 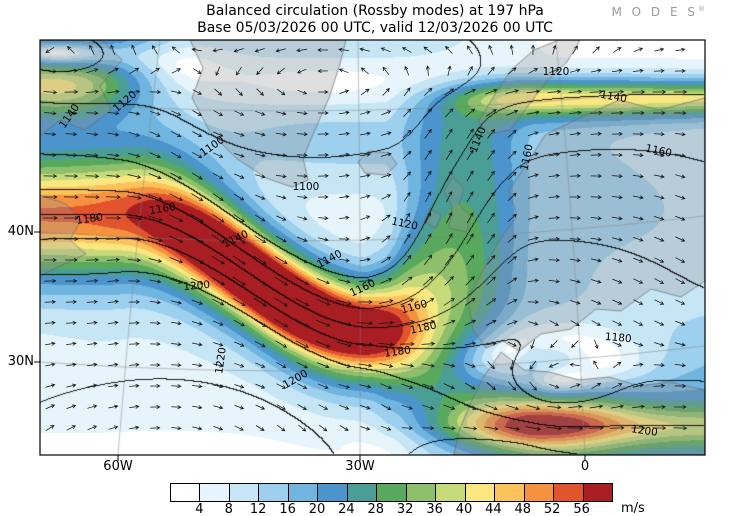 I want to click on y-axis-label: 30N, so click(x=20, y=361).